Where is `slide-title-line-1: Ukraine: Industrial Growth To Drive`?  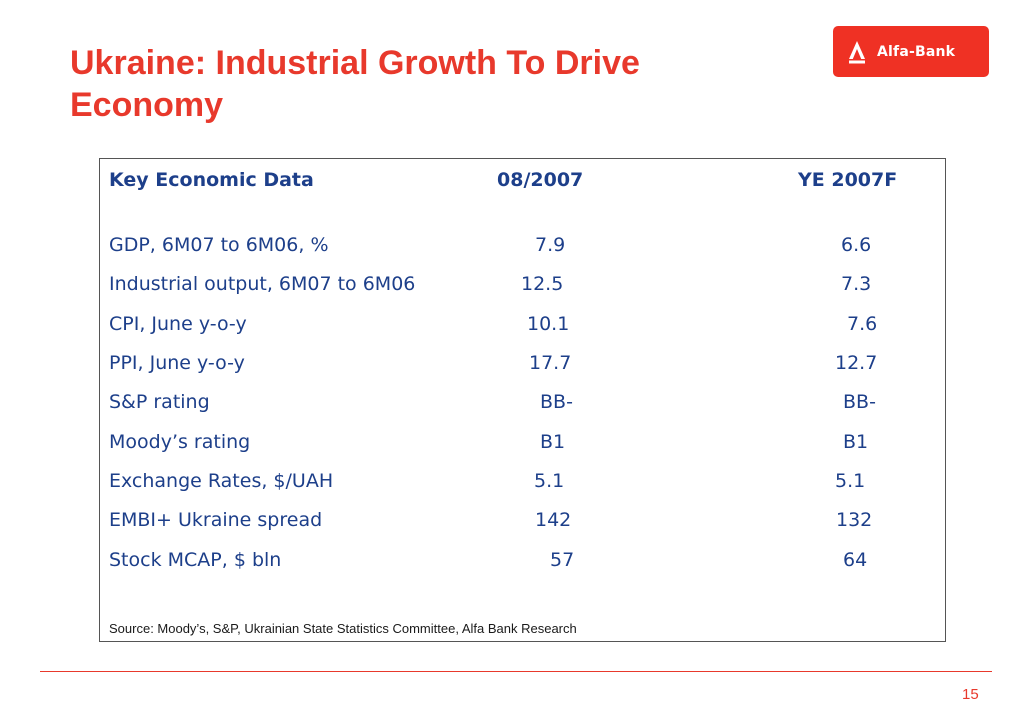 slide-title-line-1: Ukraine: Industrial Growth To Drive is located at coordinates (355, 63).